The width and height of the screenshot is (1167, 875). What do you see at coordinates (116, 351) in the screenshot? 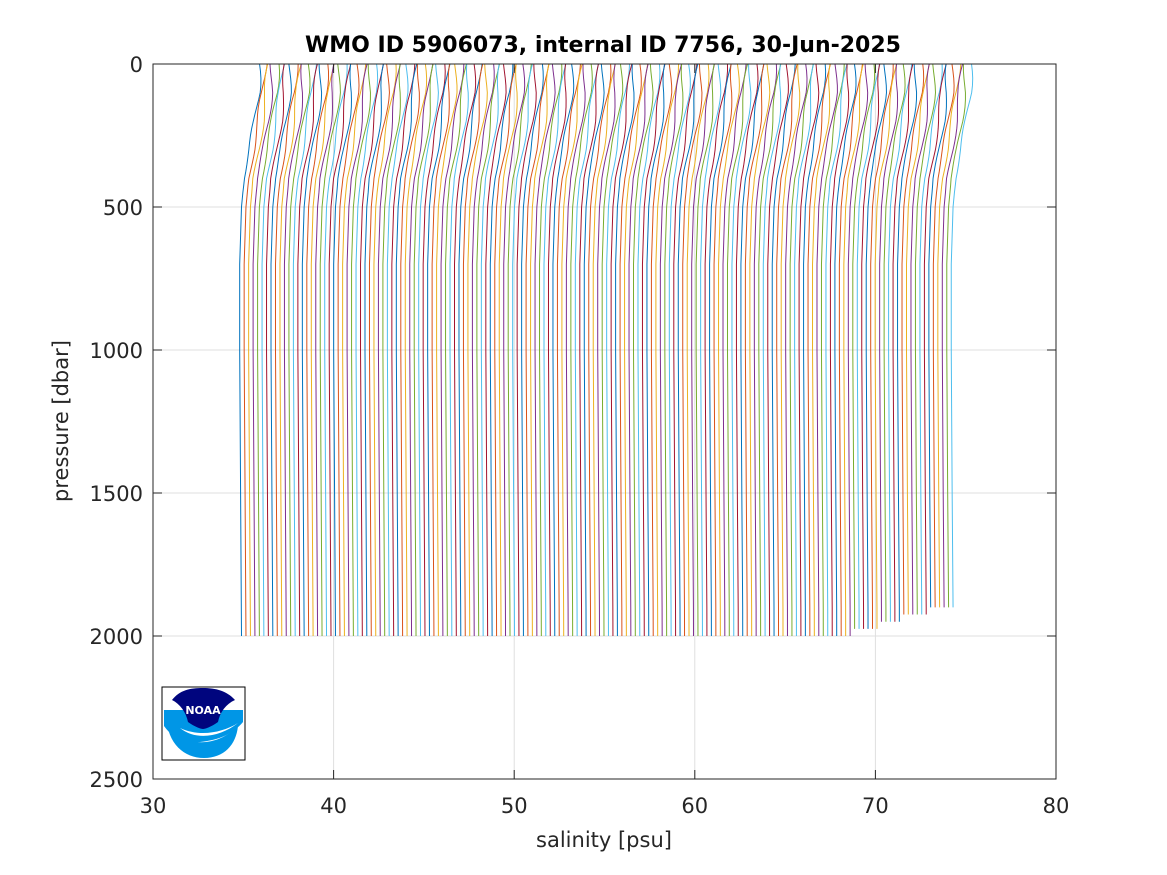
I see `y-tick-label: 1000` at bounding box center [116, 351].